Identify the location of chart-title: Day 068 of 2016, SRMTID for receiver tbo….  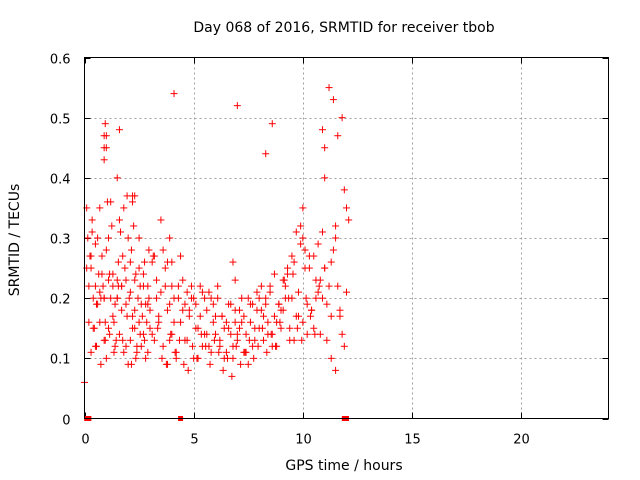
(343, 28).